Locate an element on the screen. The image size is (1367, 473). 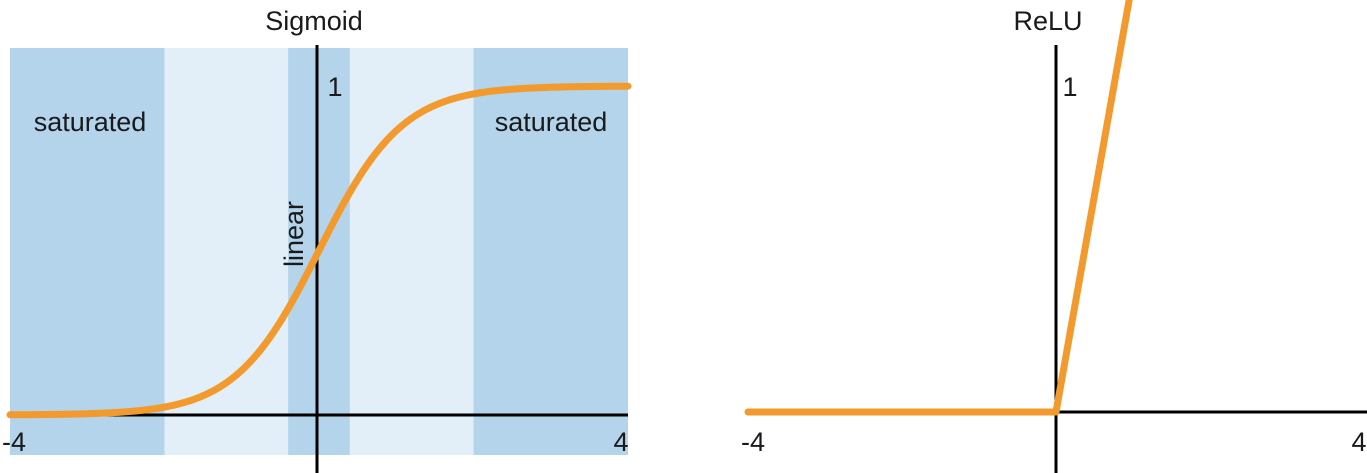
sigmoid-transition-region-left is located at coordinates (226, 251).